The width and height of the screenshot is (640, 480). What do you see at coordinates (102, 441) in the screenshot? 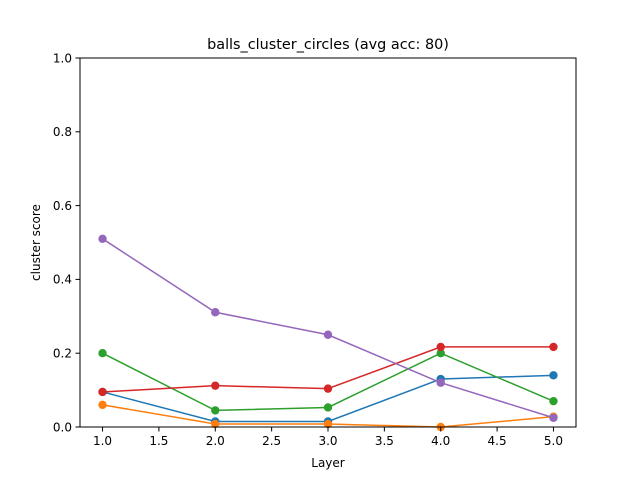
I see `x-tick-label: 1.0` at bounding box center [102, 441].